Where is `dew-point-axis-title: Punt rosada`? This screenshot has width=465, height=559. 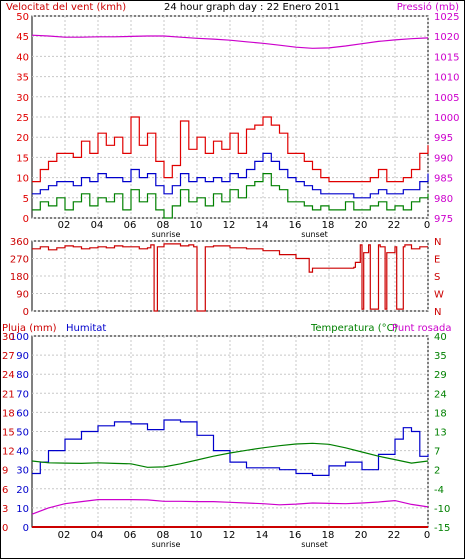 dew-point-axis-title: Punt rosada is located at coordinates (421, 328).